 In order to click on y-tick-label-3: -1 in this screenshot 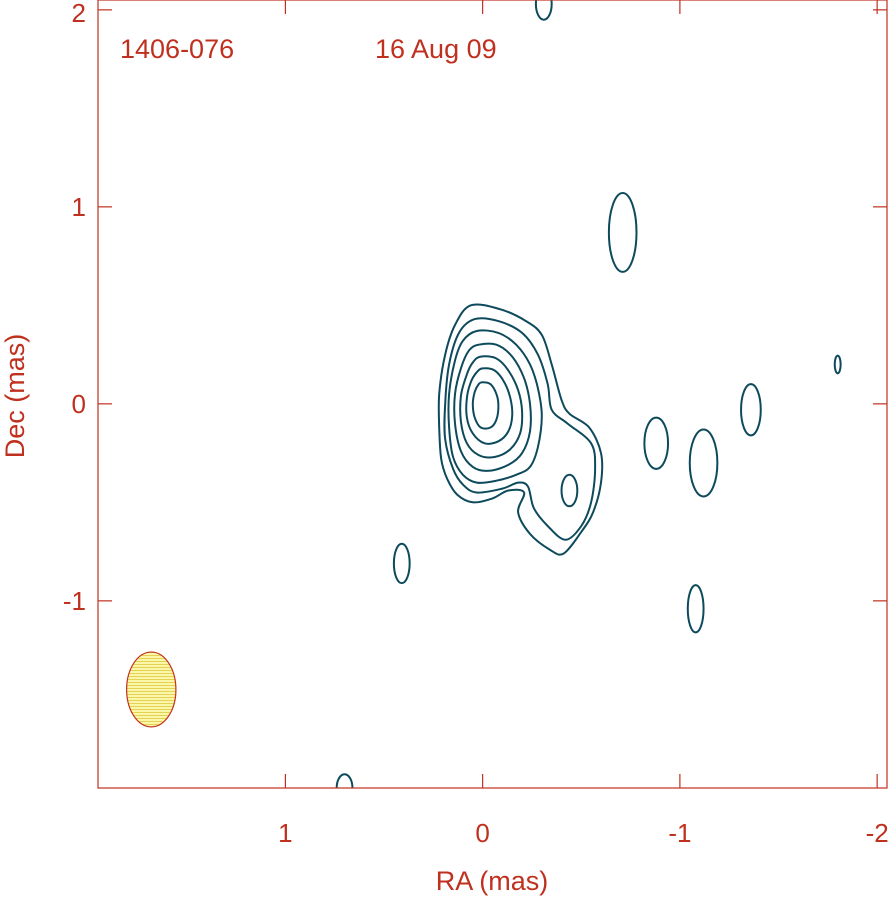, I will do `click(74, 601)`.